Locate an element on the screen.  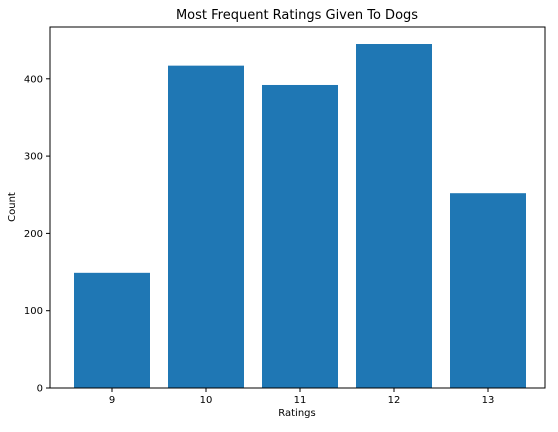
x-tick-label-10: 10 is located at coordinates (206, 400).